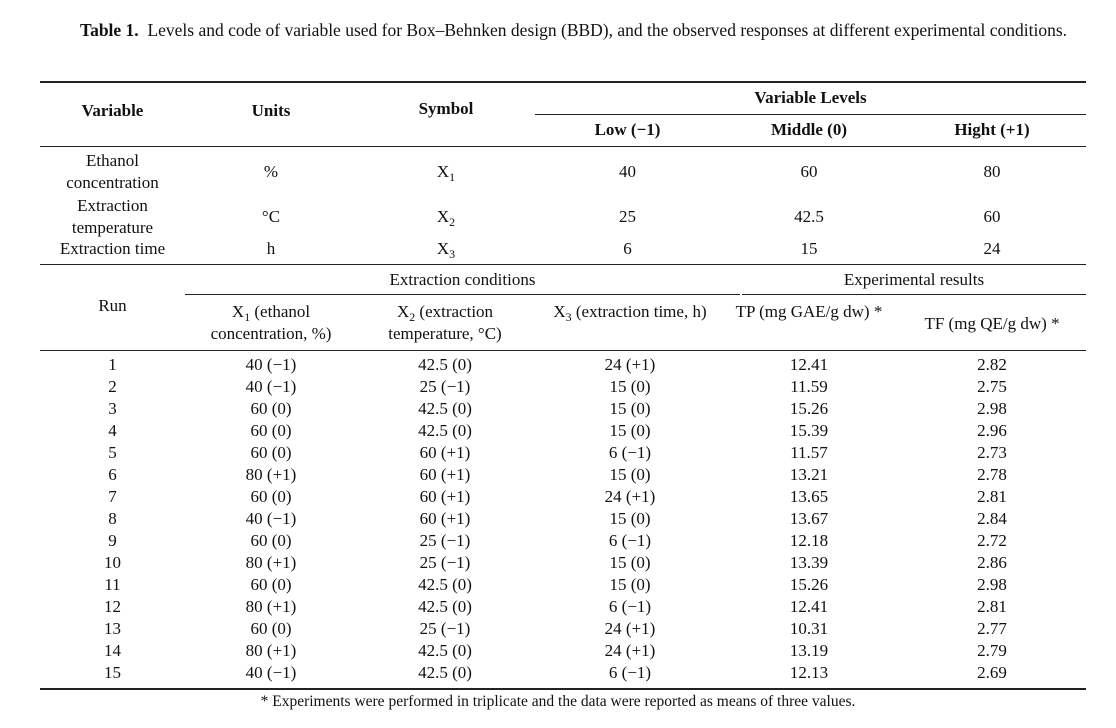 The image size is (1116, 728). Describe the element at coordinates (271, 323) in the screenshot. I see `header-x1: X1 (ethanol concentration, %)` at that location.